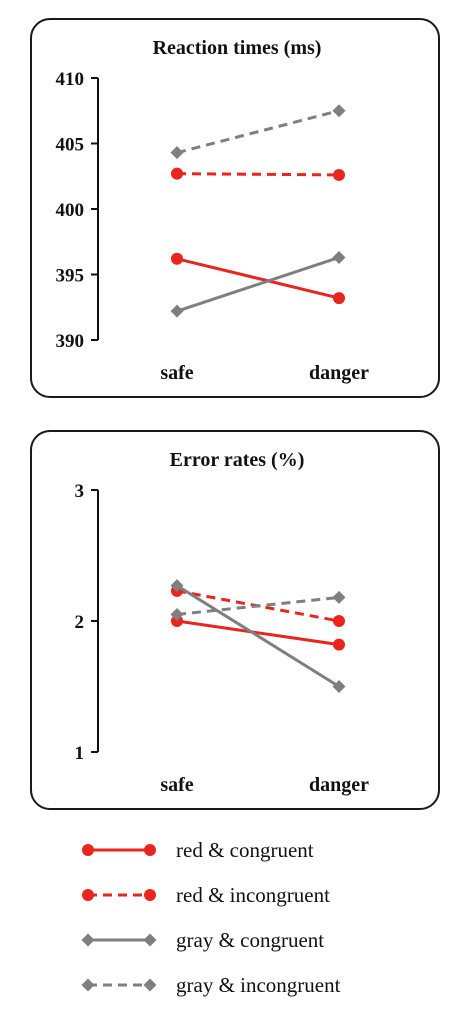  Describe the element at coordinates (258, 985) in the screenshot. I see `legend-label-gray-and-incongruent: gray & incongruent` at that location.